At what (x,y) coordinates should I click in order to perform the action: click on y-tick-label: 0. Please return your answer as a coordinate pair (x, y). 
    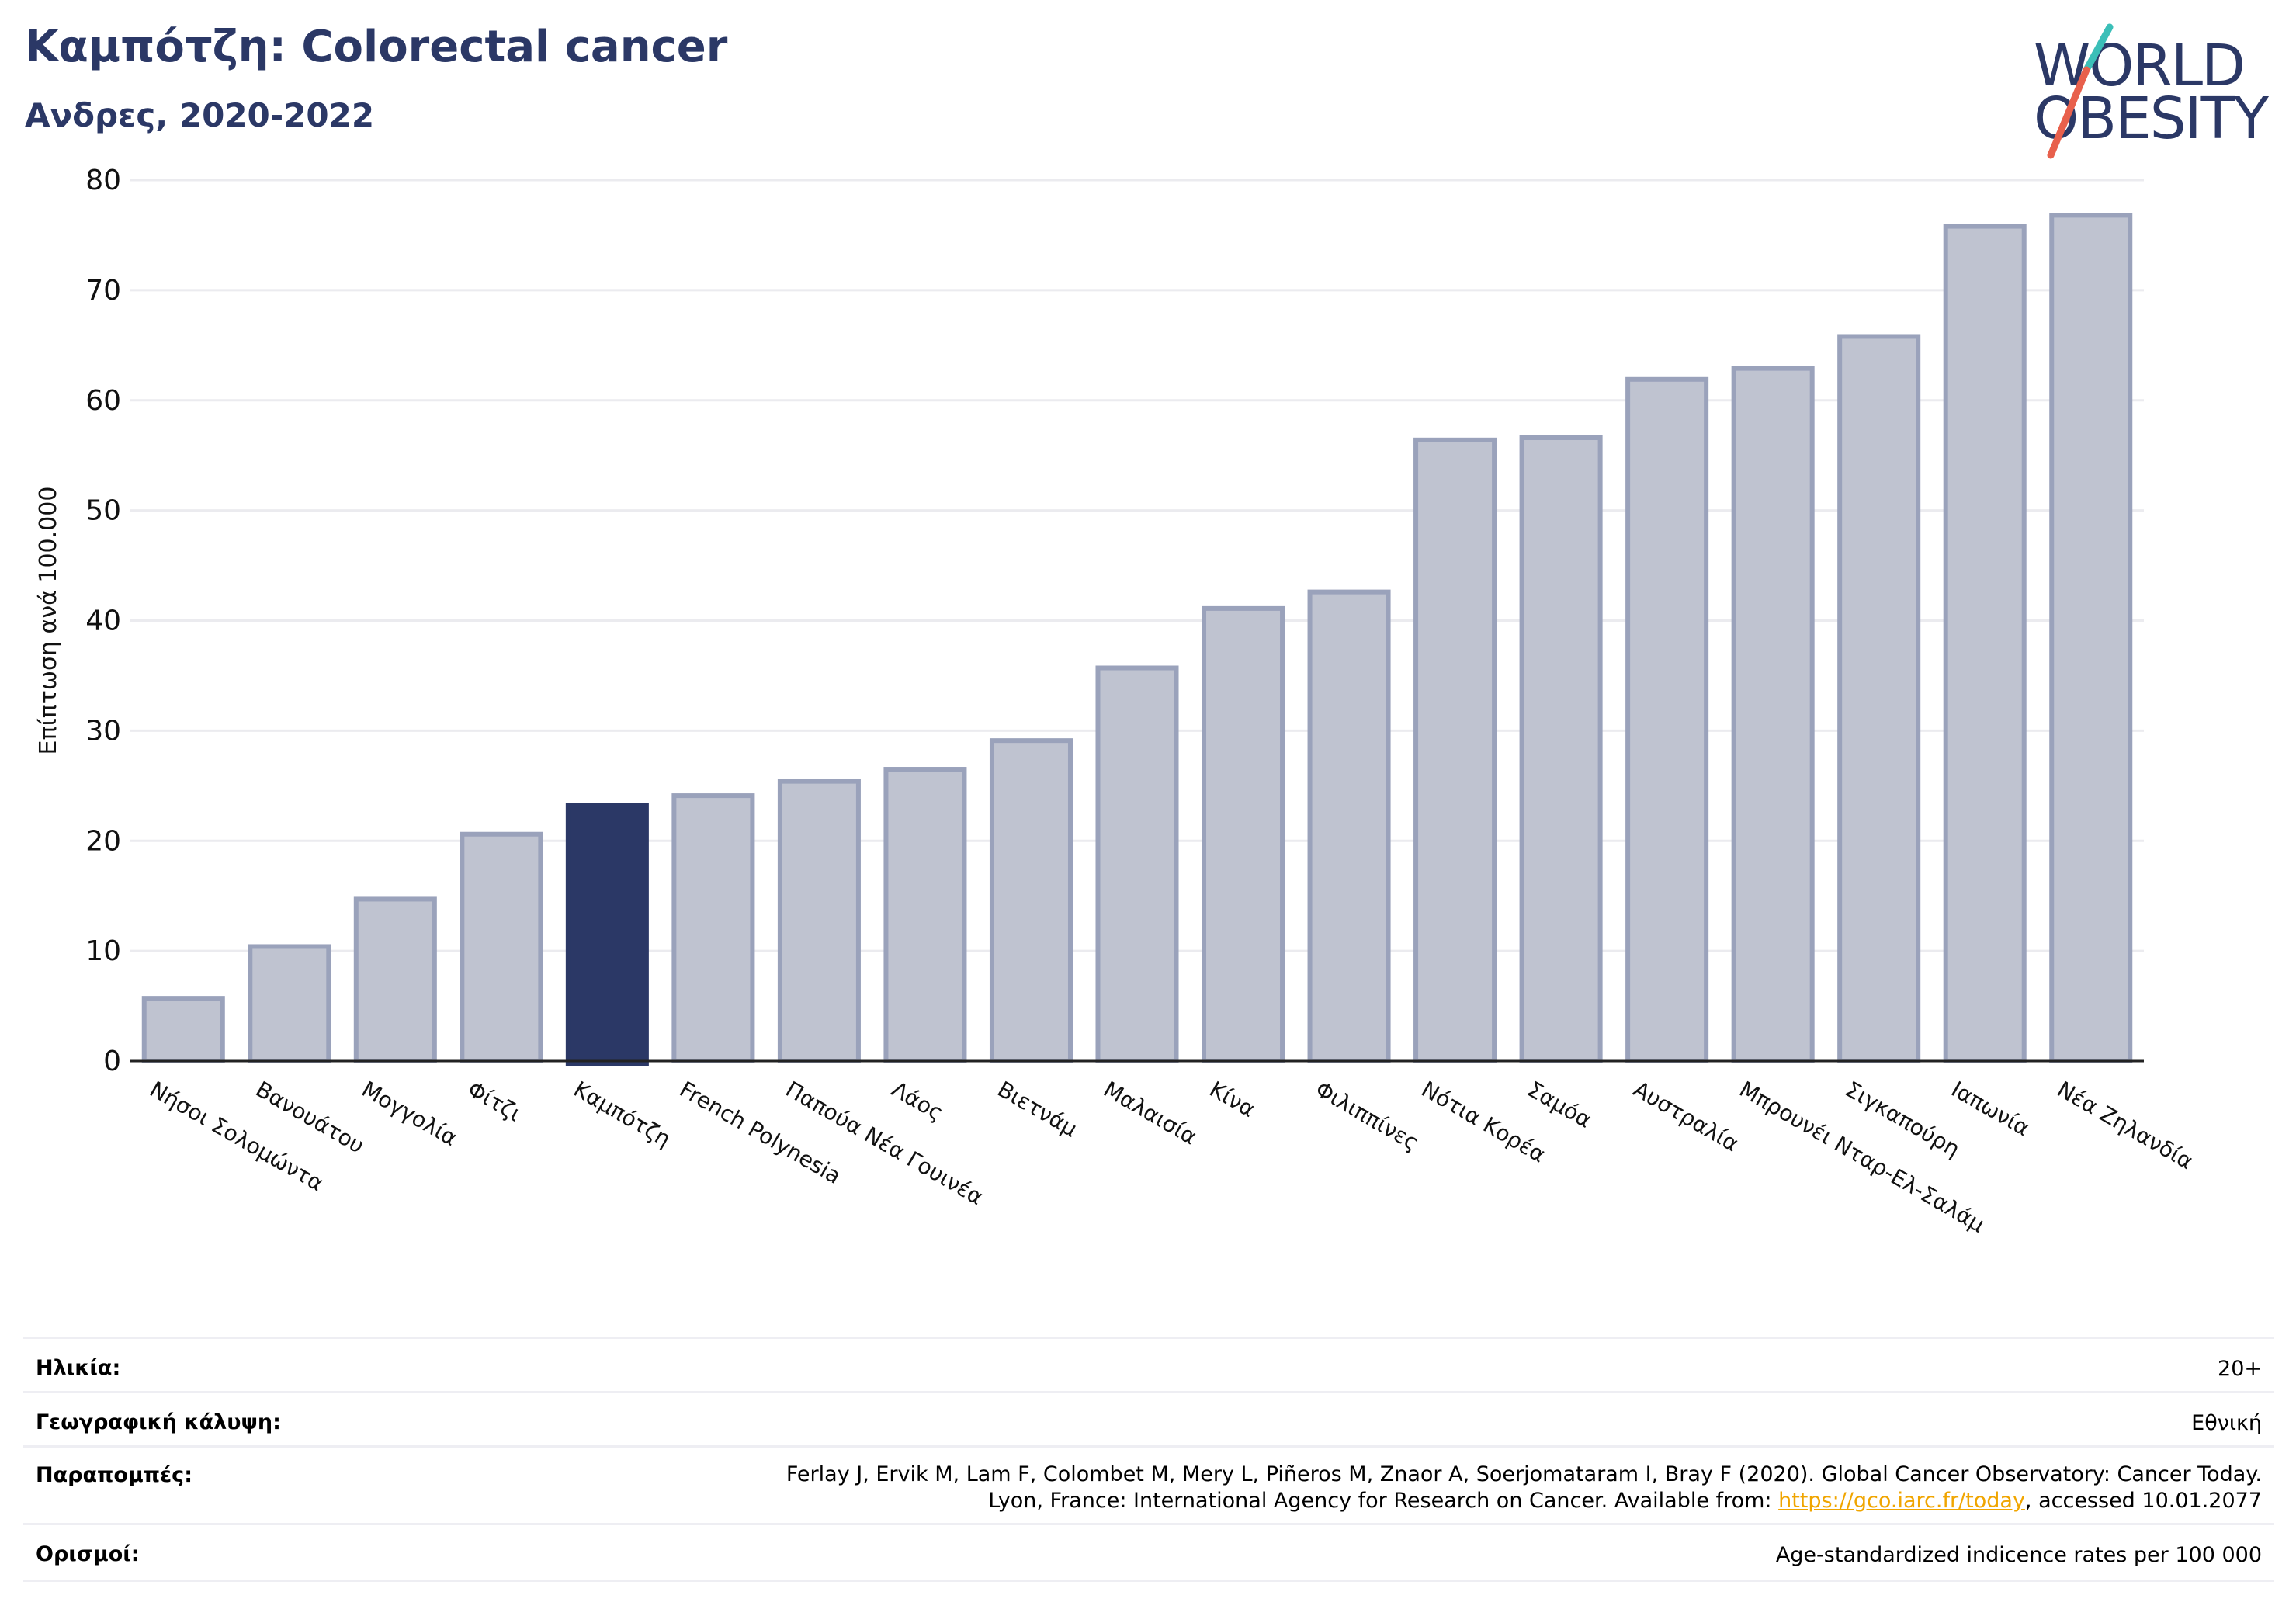
    Looking at the image, I should click on (112, 1061).